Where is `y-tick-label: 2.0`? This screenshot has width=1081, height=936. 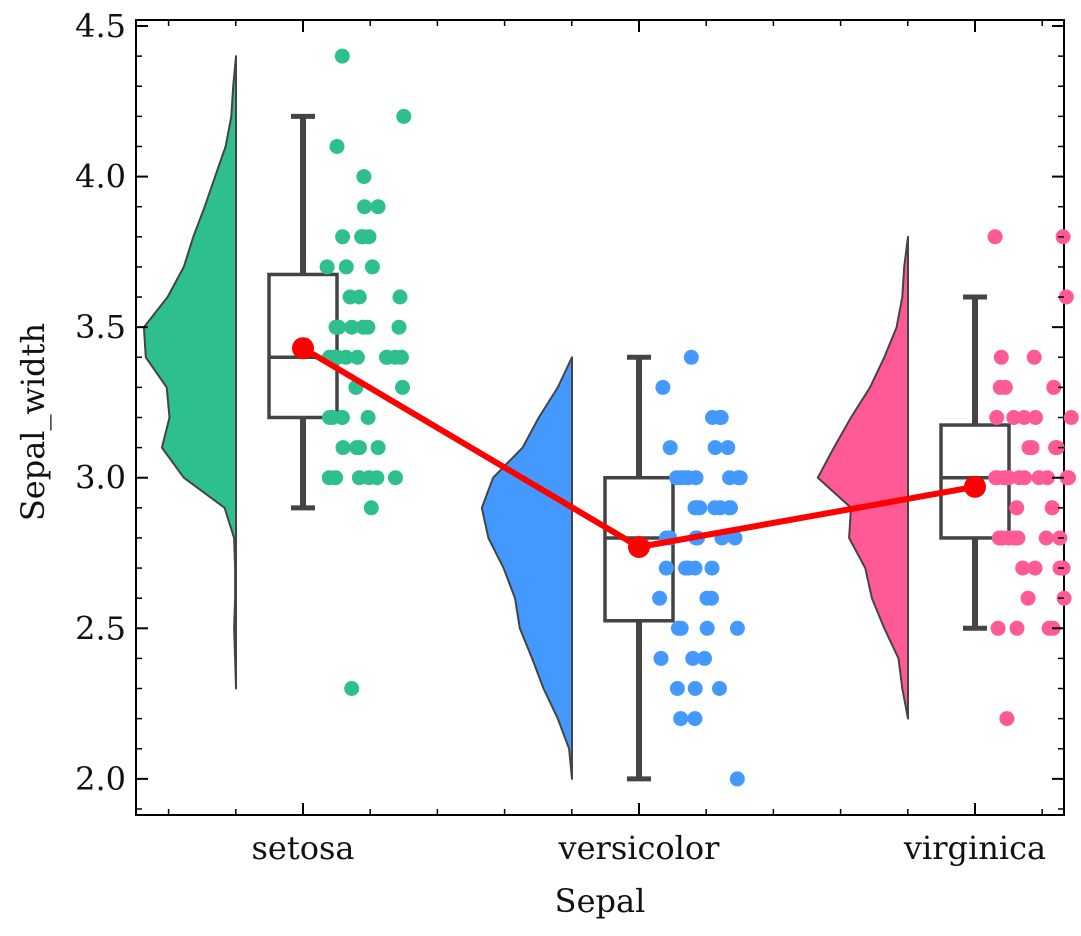
y-tick-label: 2.0 is located at coordinates (100, 779).